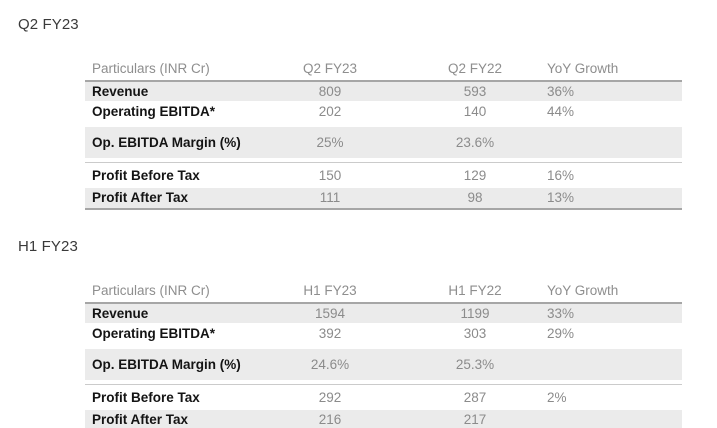  What do you see at coordinates (475, 397) in the screenshot?
I see `cell-value: 287` at bounding box center [475, 397].